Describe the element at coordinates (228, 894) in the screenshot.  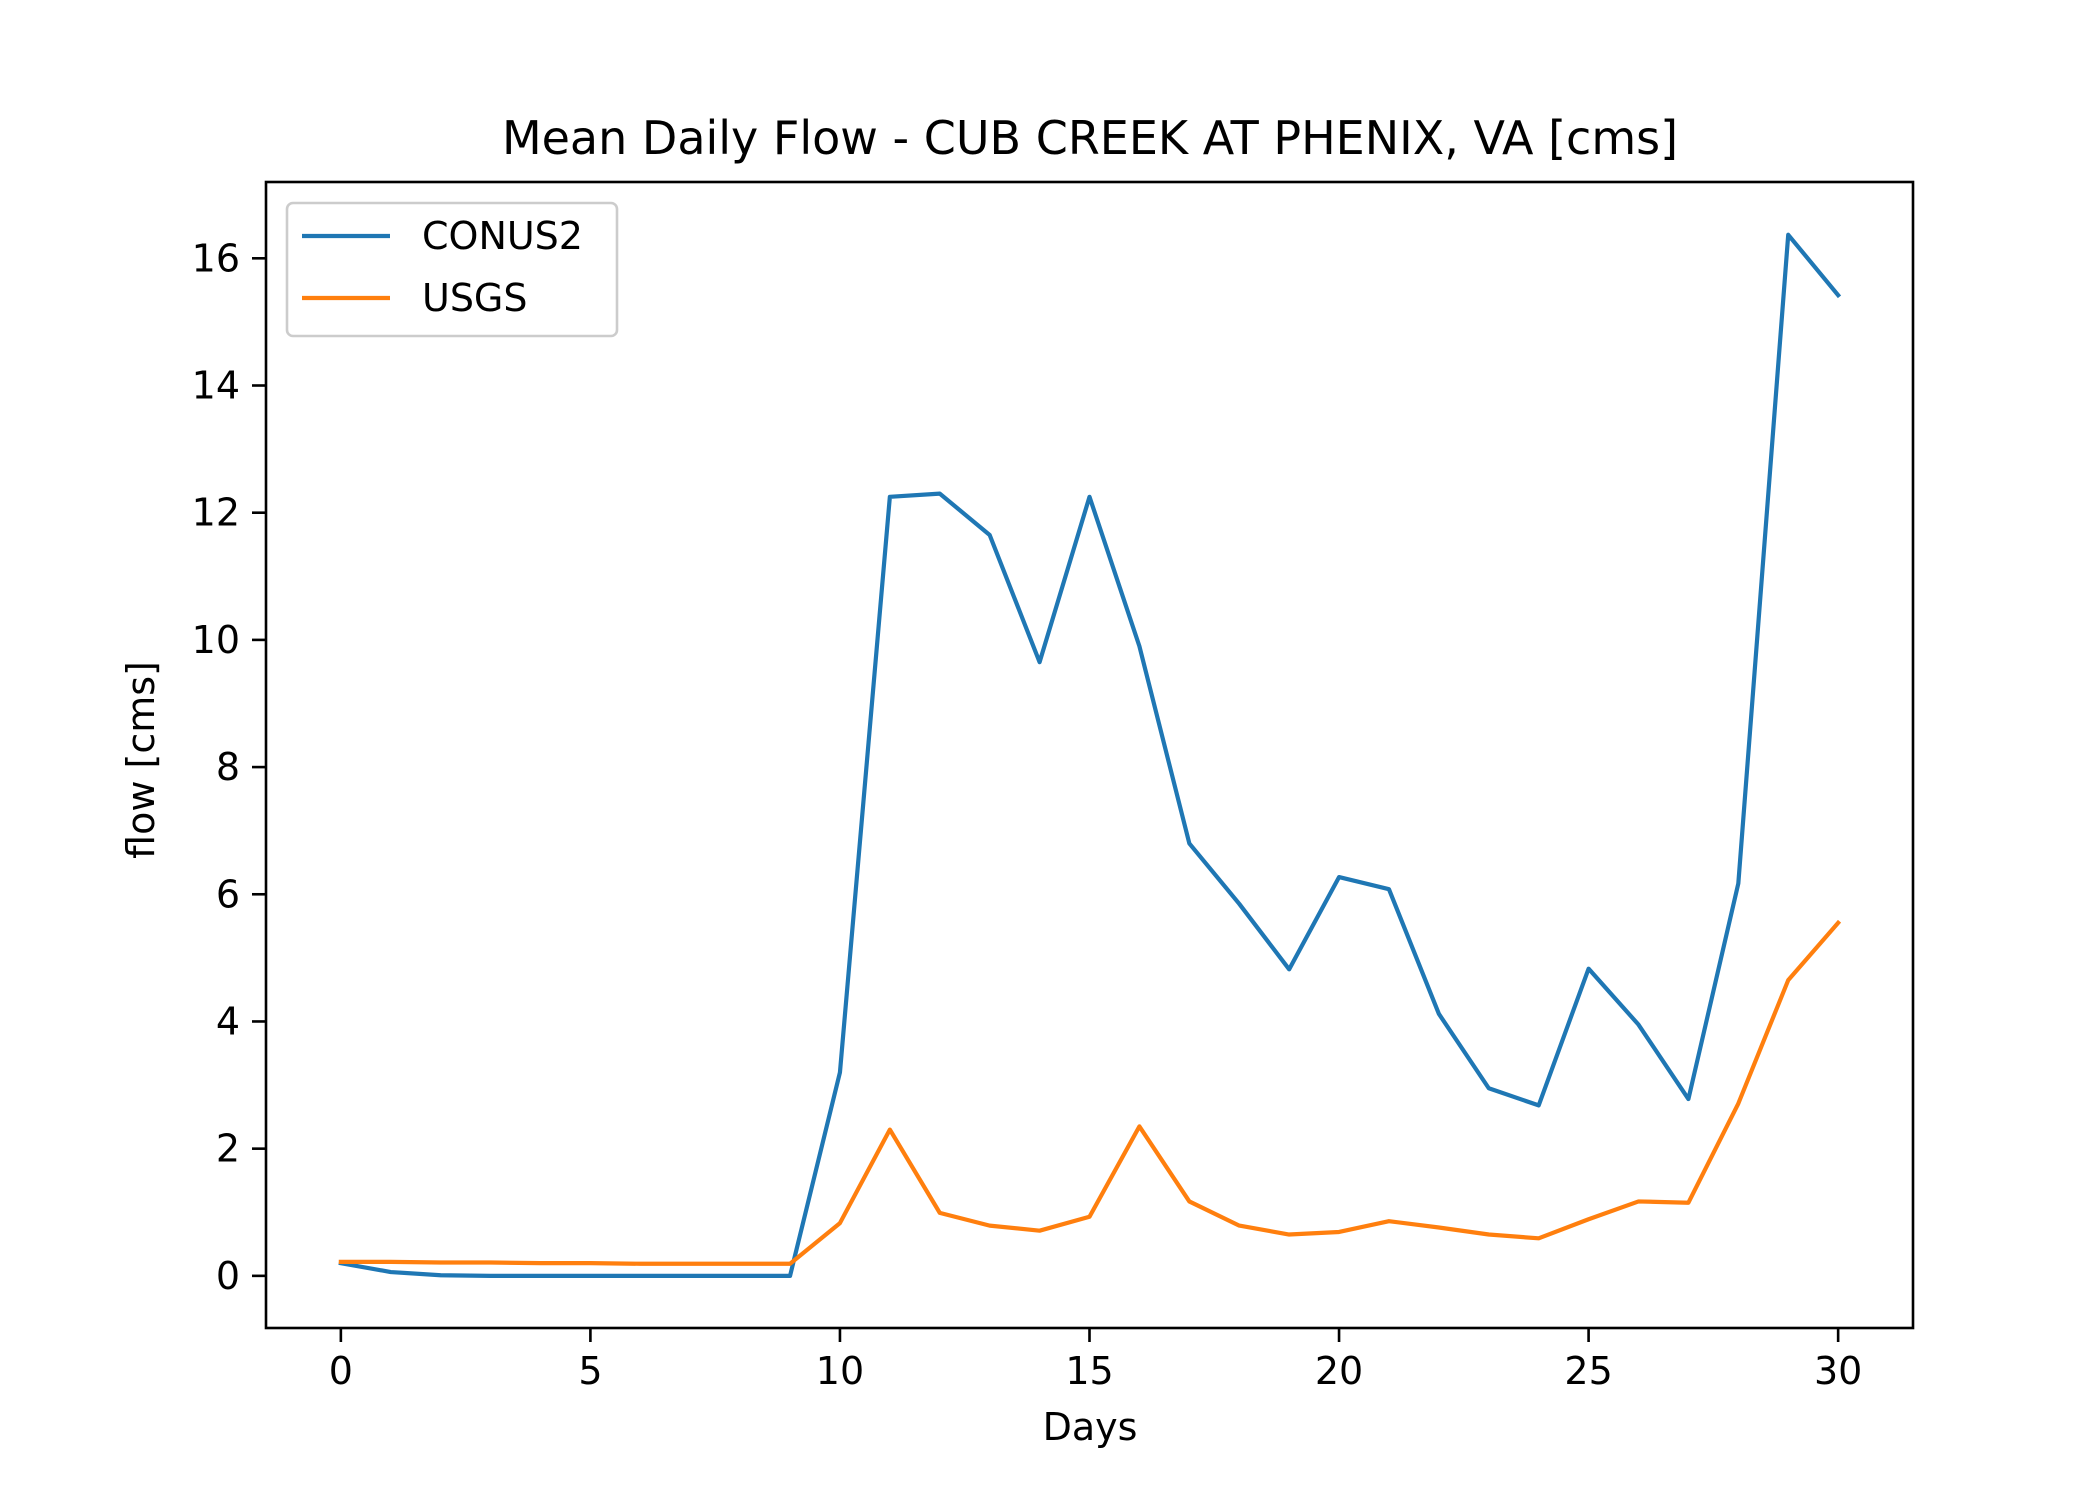
I see `y-tick-label: 6` at that location.